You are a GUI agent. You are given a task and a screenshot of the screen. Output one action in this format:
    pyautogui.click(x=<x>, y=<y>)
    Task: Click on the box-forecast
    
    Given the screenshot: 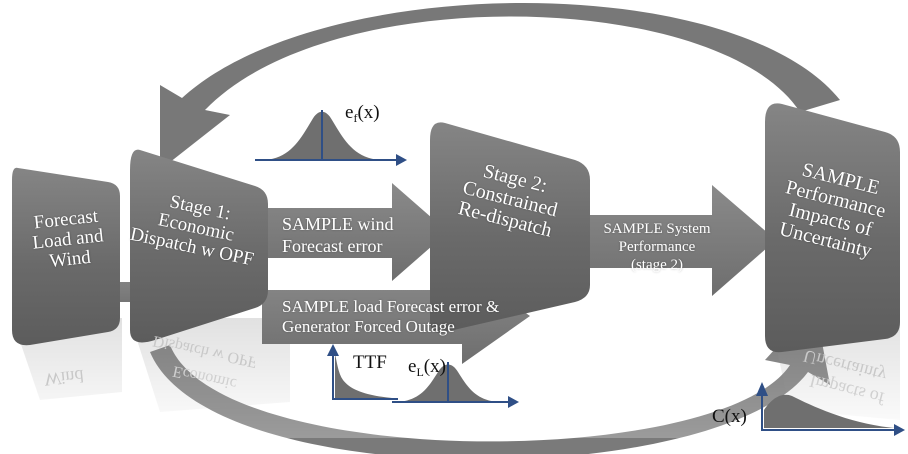 What is the action you would take?
    pyautogui.click(x=66, y=256)
    